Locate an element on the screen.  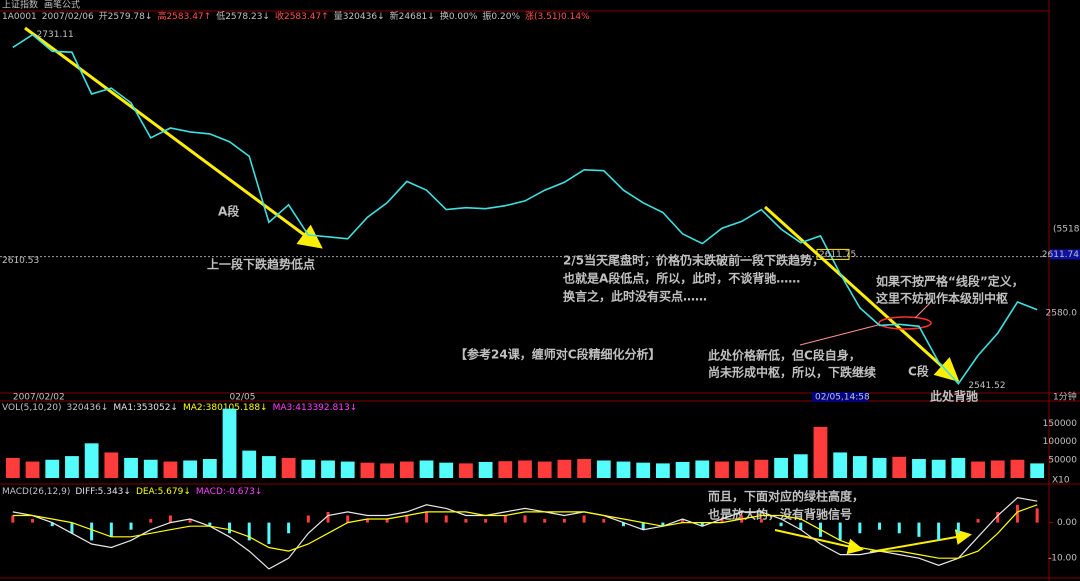
legend-item: 收2583.47↑ is located at coordinates (302, 16).